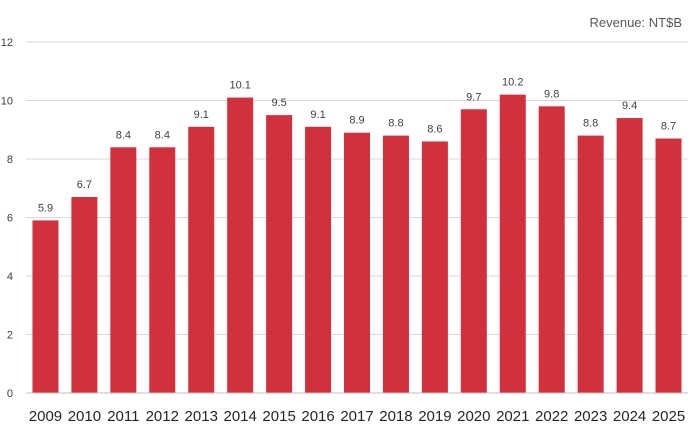 The height and width of the screenshot is (437, 694). Describe the element at coordinates (278, 103) in the screenshot. I see `data-label-2015: 9.5` at that location.